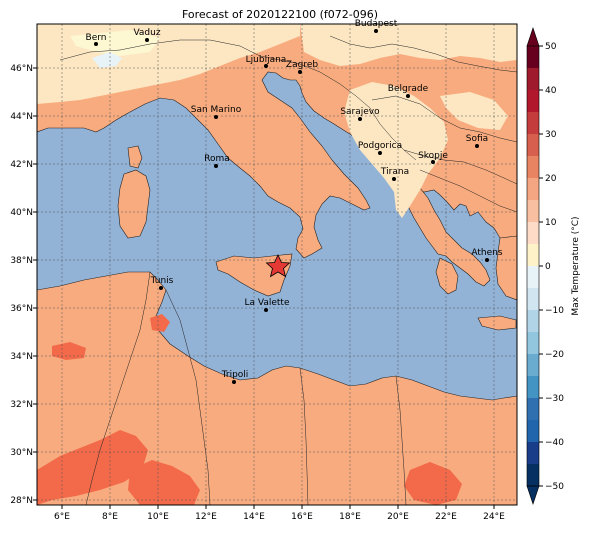 The width and height of the screenshot is (592, 533). Describe the element at coordinates (235, 375) in the screenshot. I see `city-label: Tripoli` at that location.